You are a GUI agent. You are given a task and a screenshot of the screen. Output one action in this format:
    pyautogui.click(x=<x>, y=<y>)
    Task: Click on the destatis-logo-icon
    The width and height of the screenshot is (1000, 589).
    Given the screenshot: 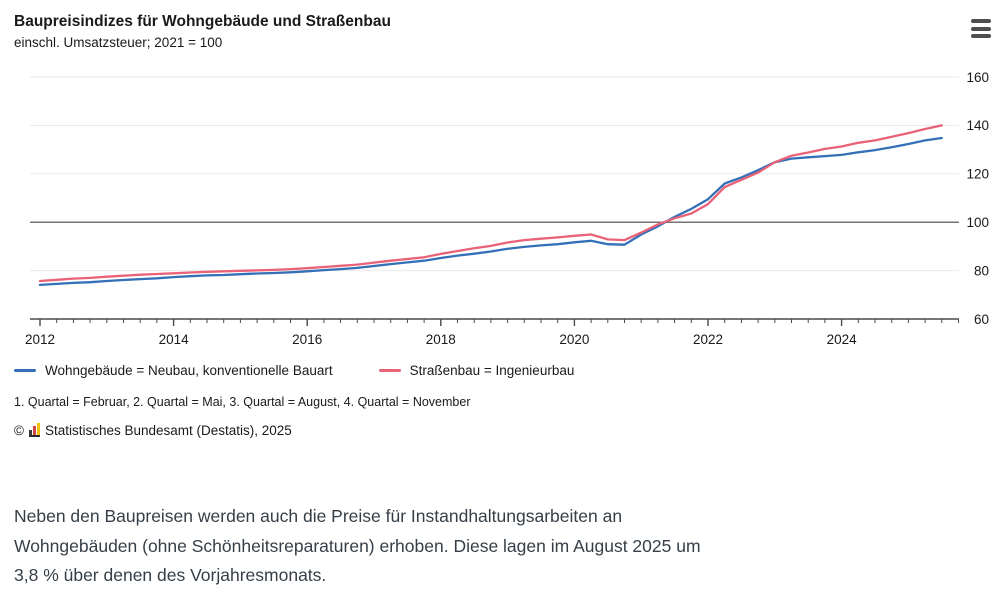 What is the action you would take?
    pyautogui.click(x=34, y=429)
    